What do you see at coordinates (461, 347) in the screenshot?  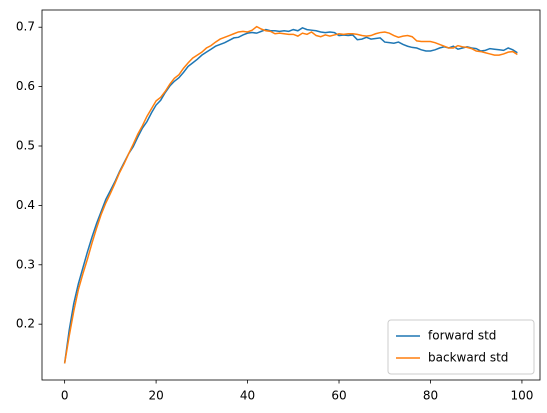 I see `legend-box` at bounding box center [461, 347].